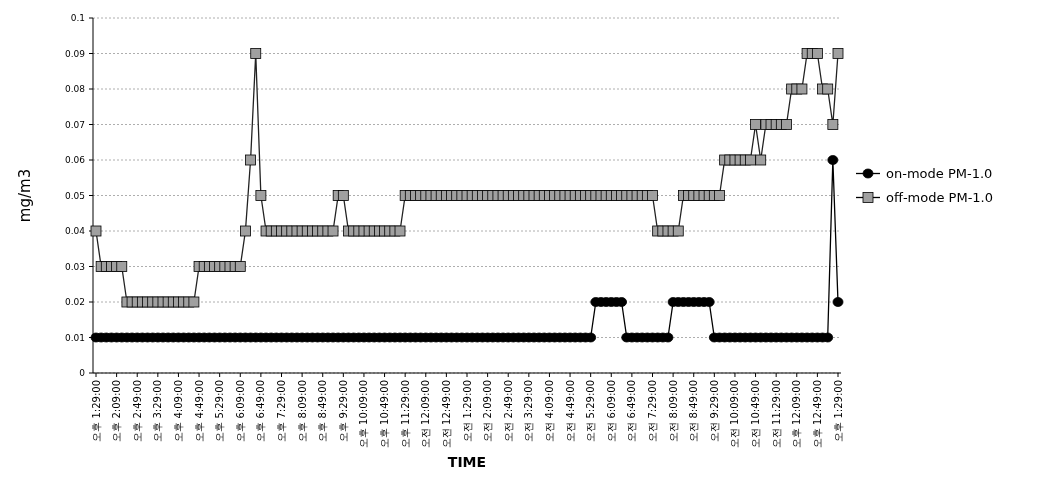 This screenshot has height=481, width=1054. Describe the element at coordinates (75, 53) in the screenshot. I see `y-tick-label: 0.09` at that location.